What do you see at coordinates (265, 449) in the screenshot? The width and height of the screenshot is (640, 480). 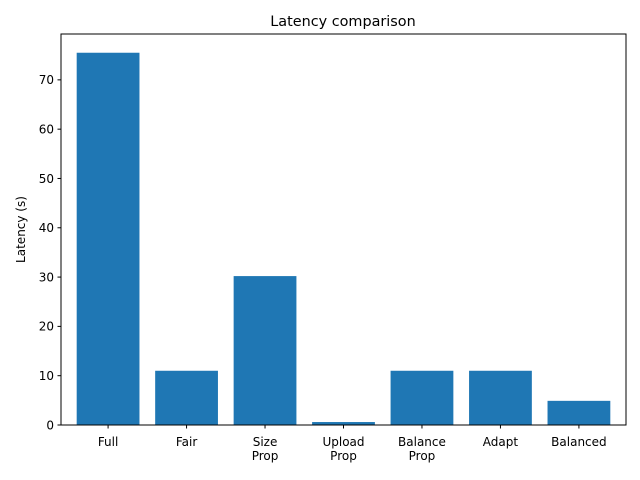 I see `x-tick-label-2: Size Prop` at bounding box center [265, 449].